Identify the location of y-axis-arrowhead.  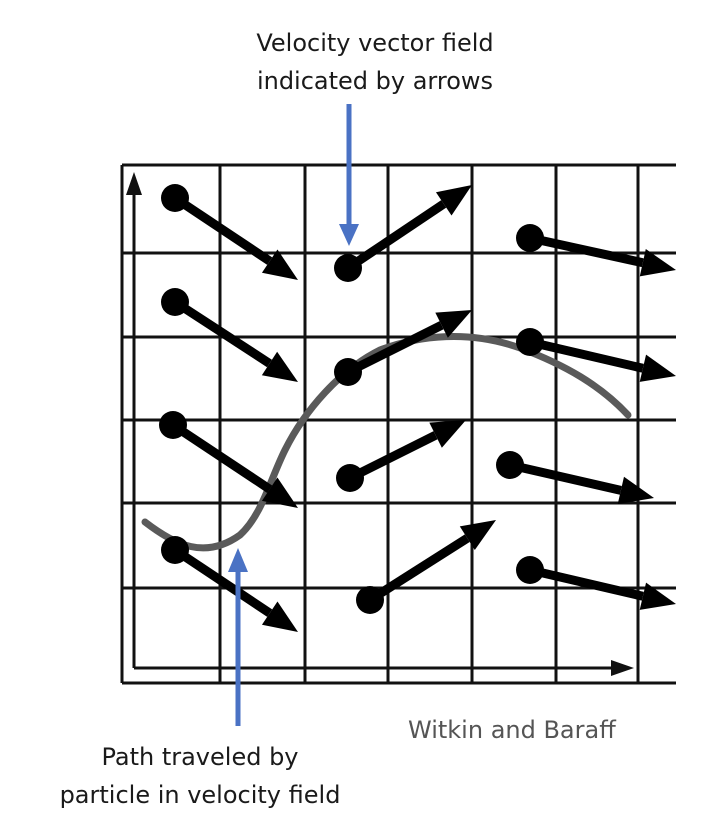
(134, 183).